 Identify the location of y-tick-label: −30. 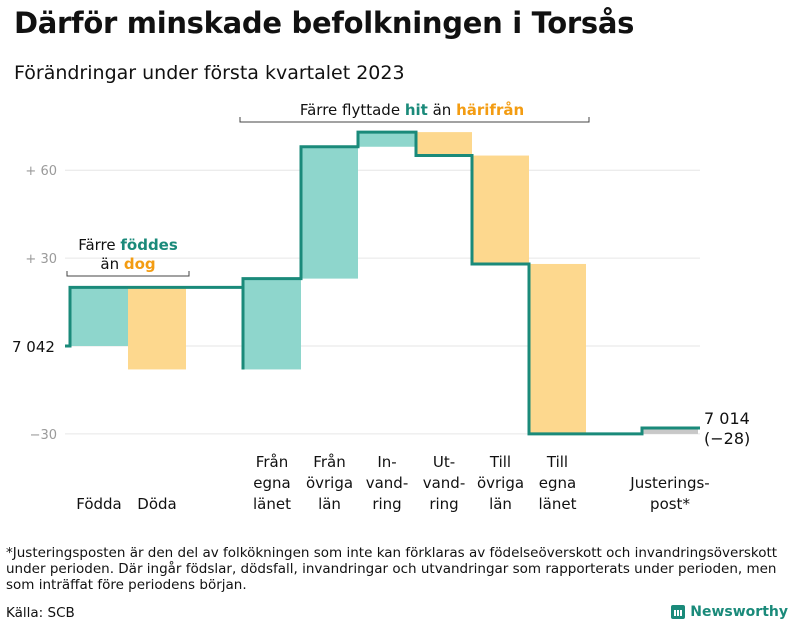
(43, 435).